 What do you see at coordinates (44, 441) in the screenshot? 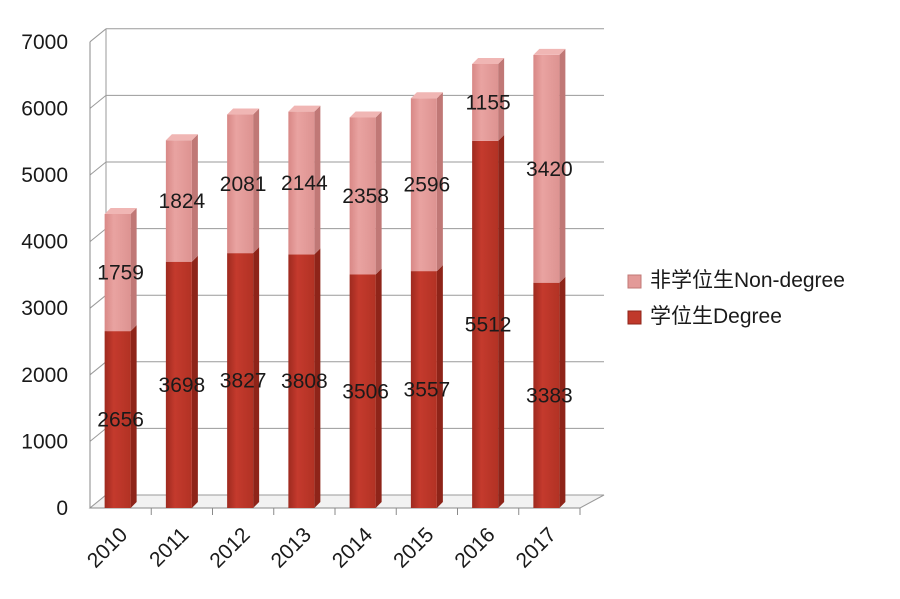
I see `y-tick-label: 1000` at bounding box center [44, 441].